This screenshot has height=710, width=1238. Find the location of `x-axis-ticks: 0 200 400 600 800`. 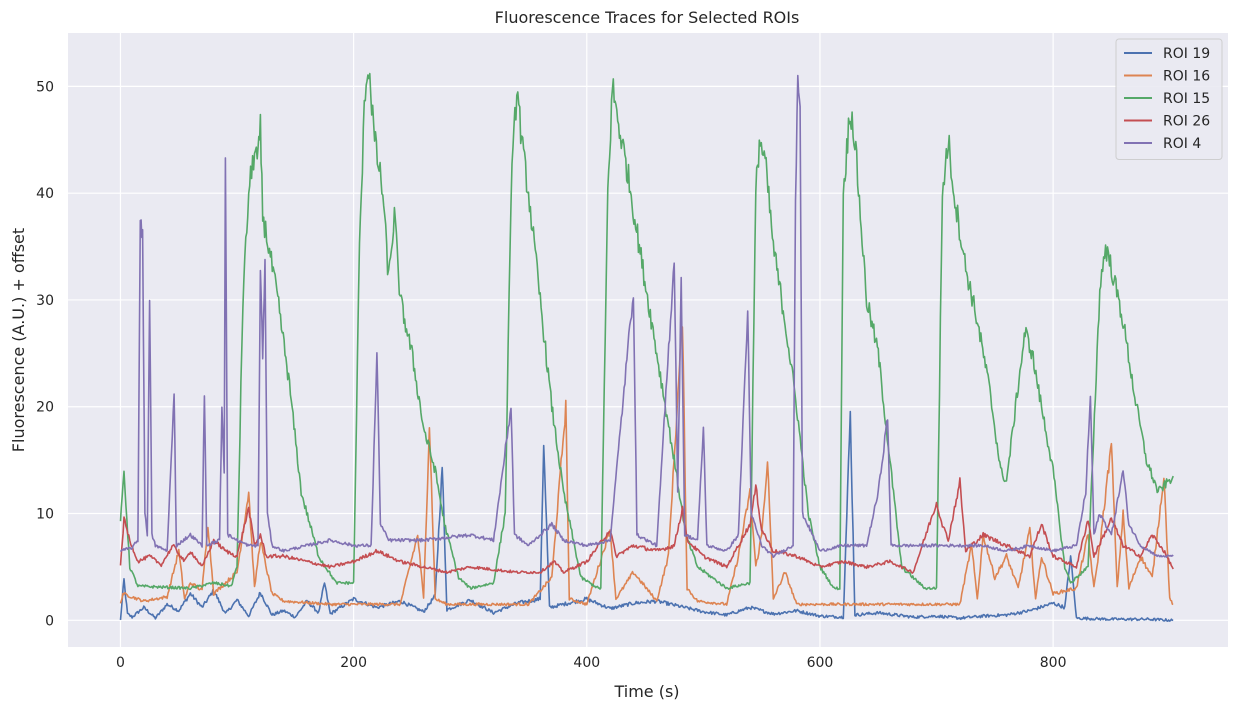

x-axis-ticks: 0 200 400 600 800 is located at coordinates (591, 663).